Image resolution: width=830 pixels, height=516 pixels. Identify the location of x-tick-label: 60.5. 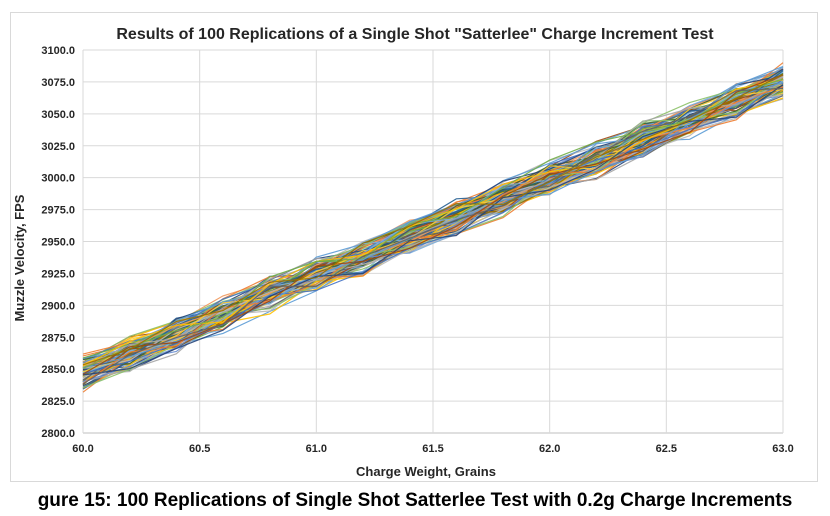
(199, 449).